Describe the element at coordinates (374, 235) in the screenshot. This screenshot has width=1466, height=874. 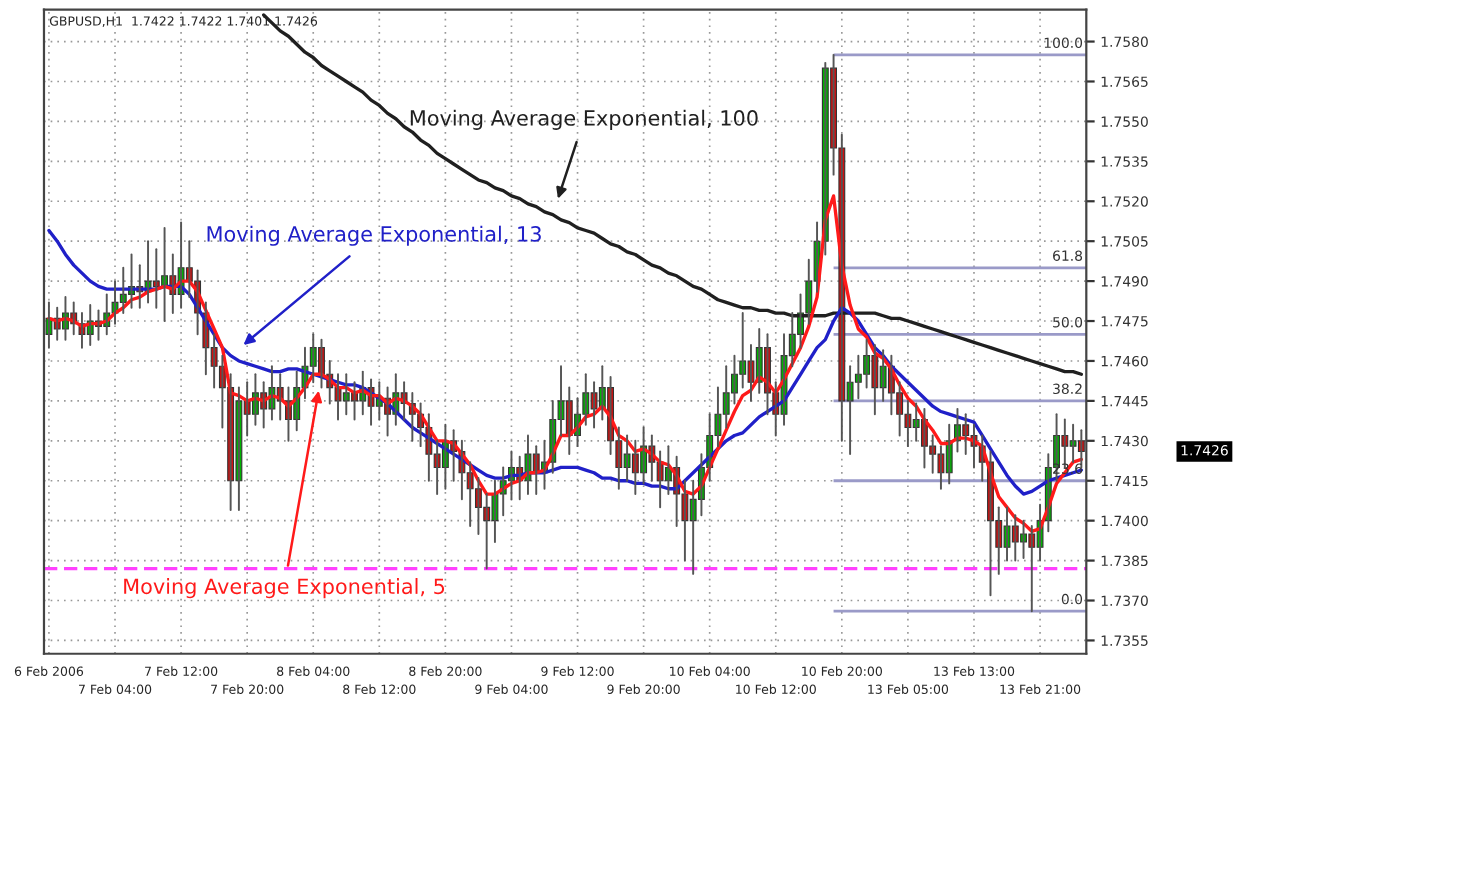
I see `text: Moving Average Exponential, 13` at that location.